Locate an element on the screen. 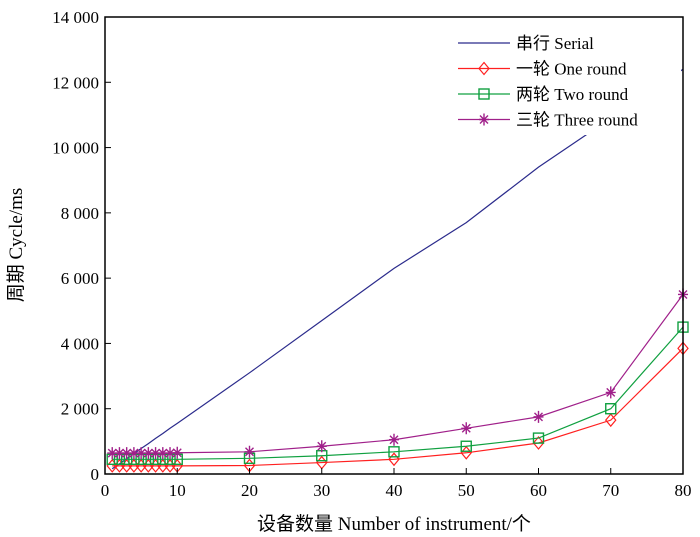 The width and height of the screenshot is (700, 537). x-tick-label: 0 is located at coordinates (105, 490).